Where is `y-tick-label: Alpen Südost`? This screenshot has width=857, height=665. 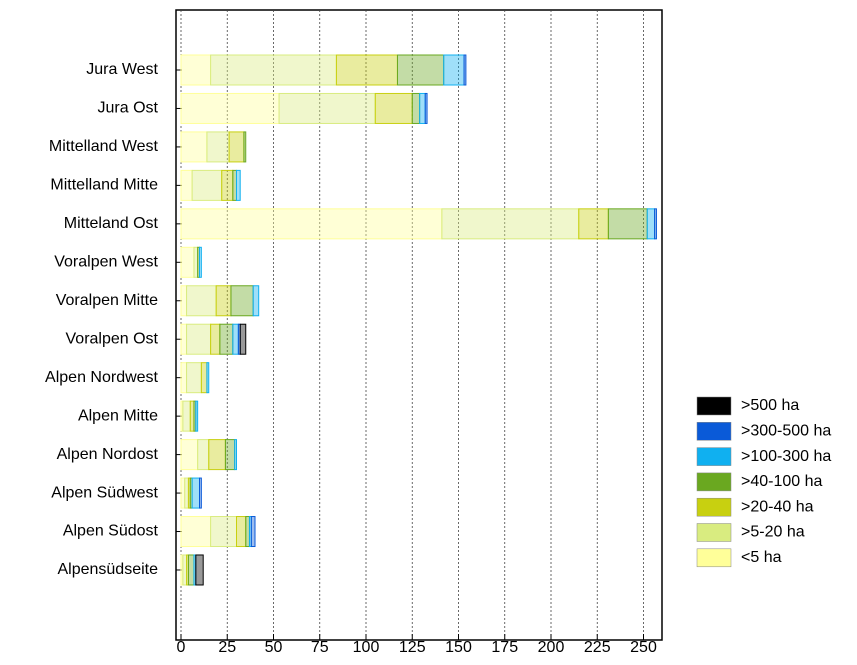 y-tick-label: Alpen Südost is located at coordinates (111, 531).